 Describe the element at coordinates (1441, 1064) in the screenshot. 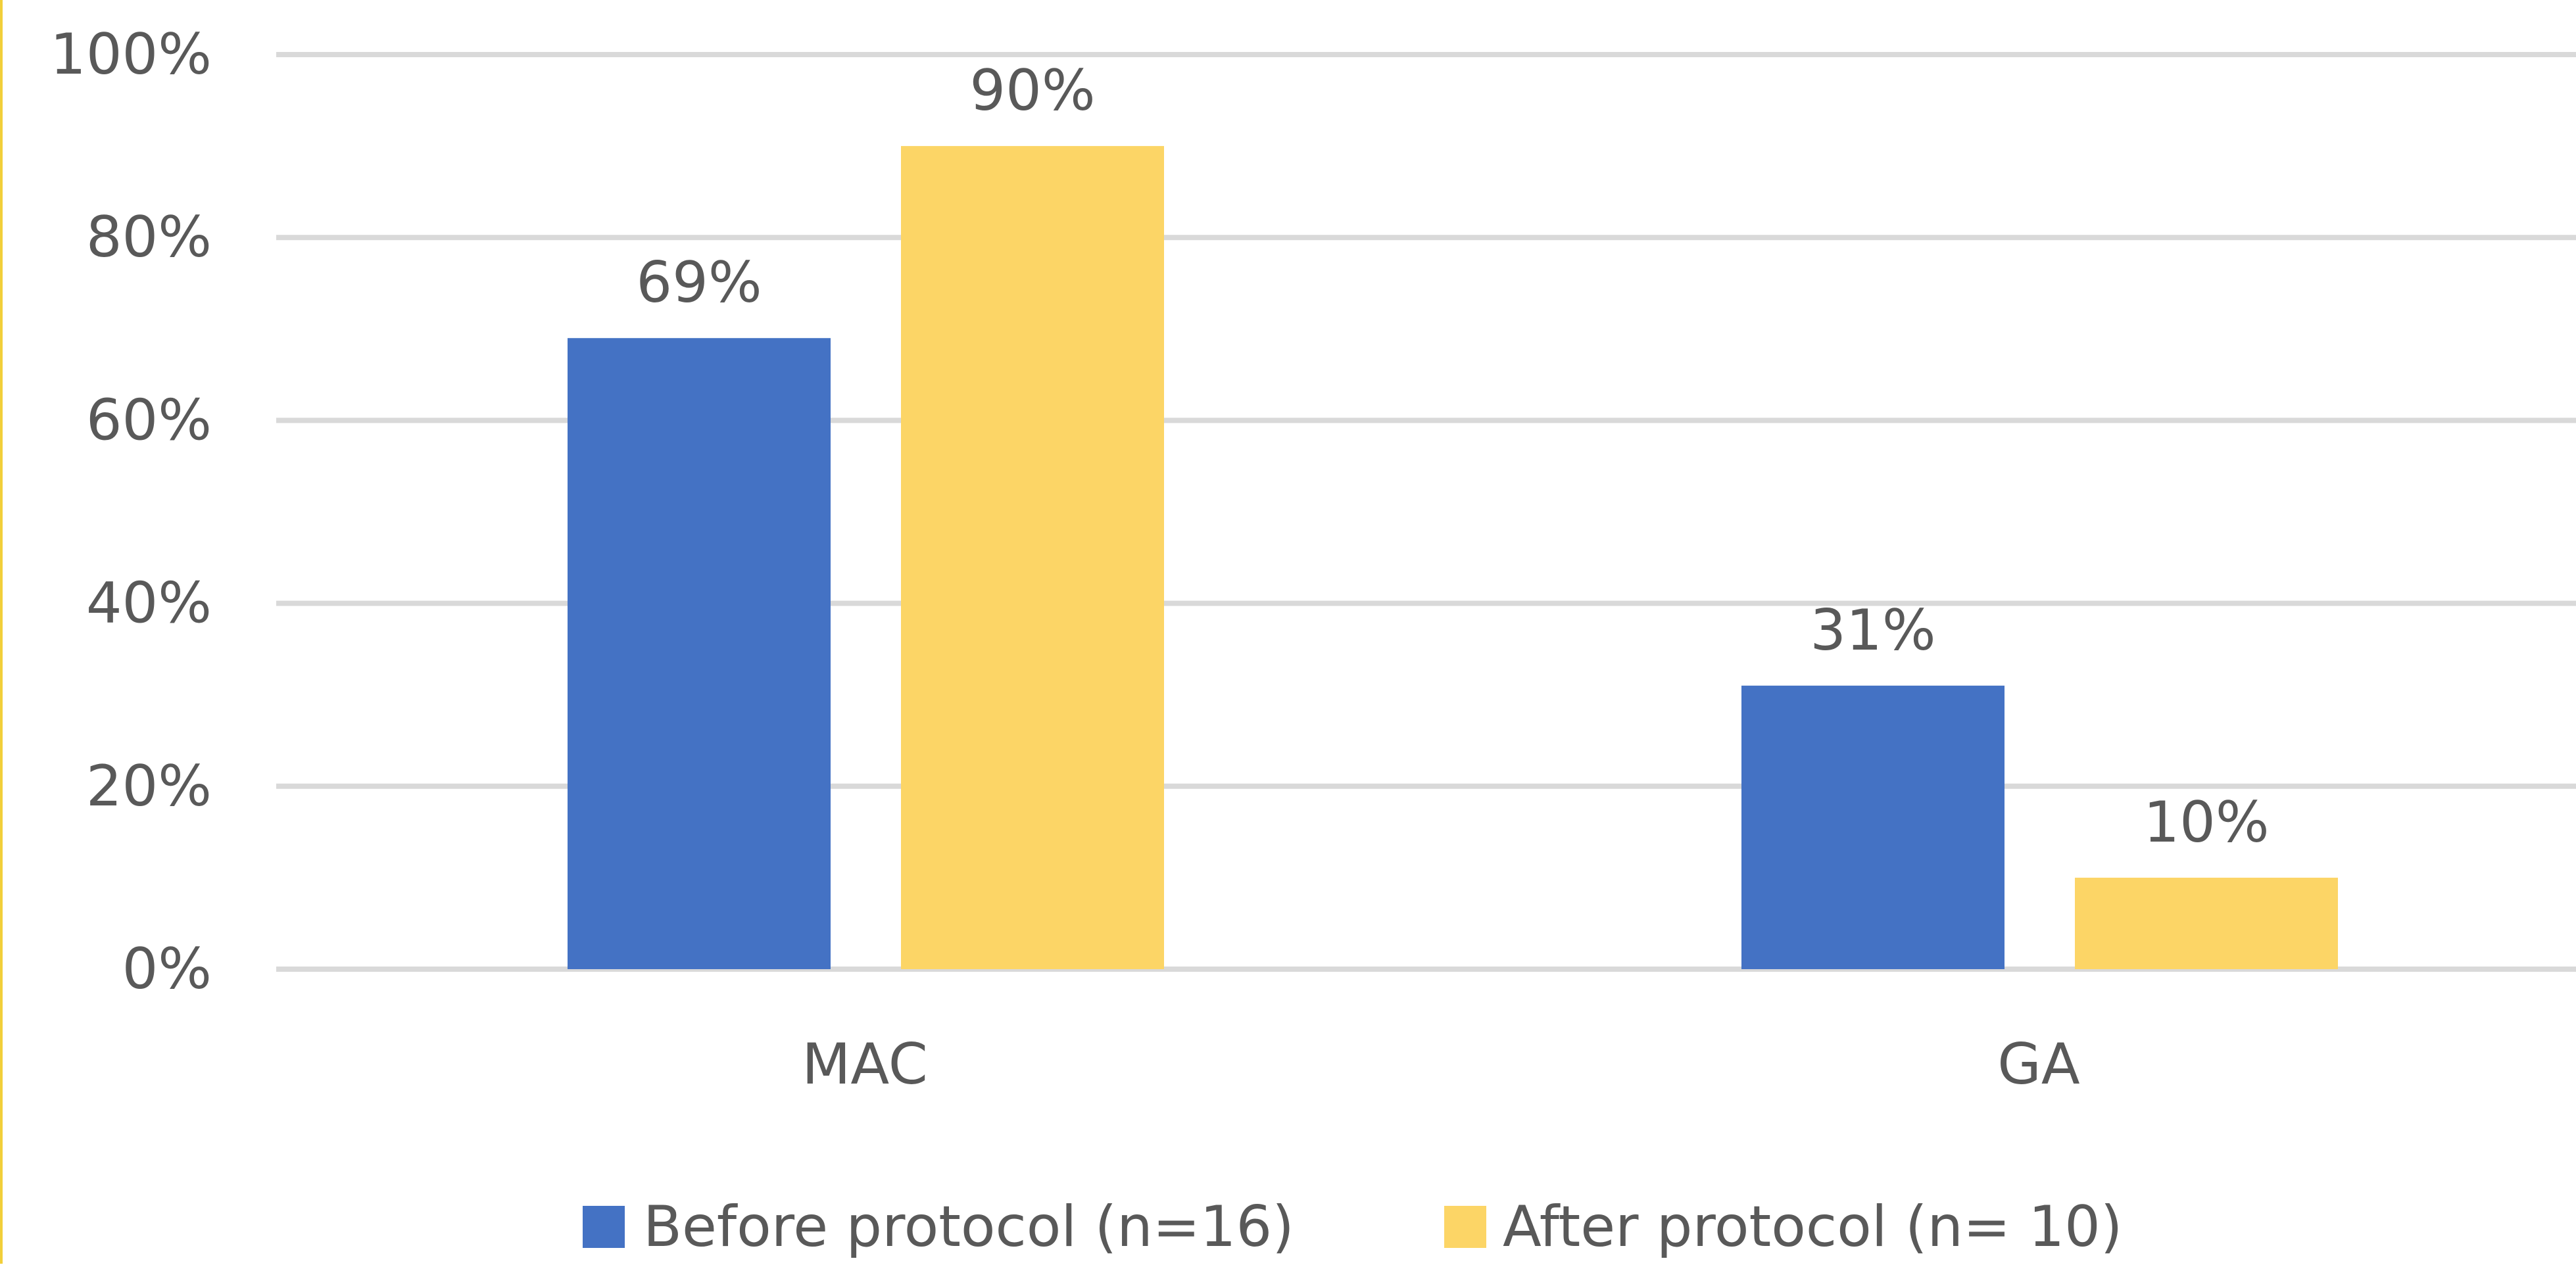

I see `x-axis-tick-labels: MAC GA` at that location.